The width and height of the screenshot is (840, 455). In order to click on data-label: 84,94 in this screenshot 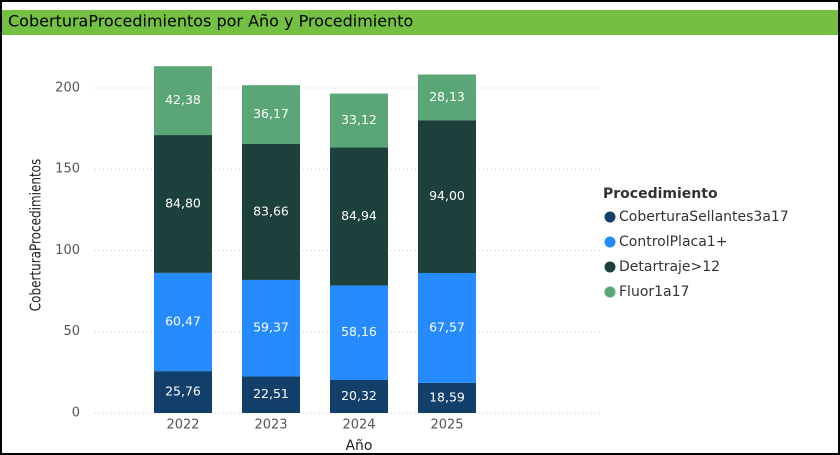, I will do `click(359, 215)`.